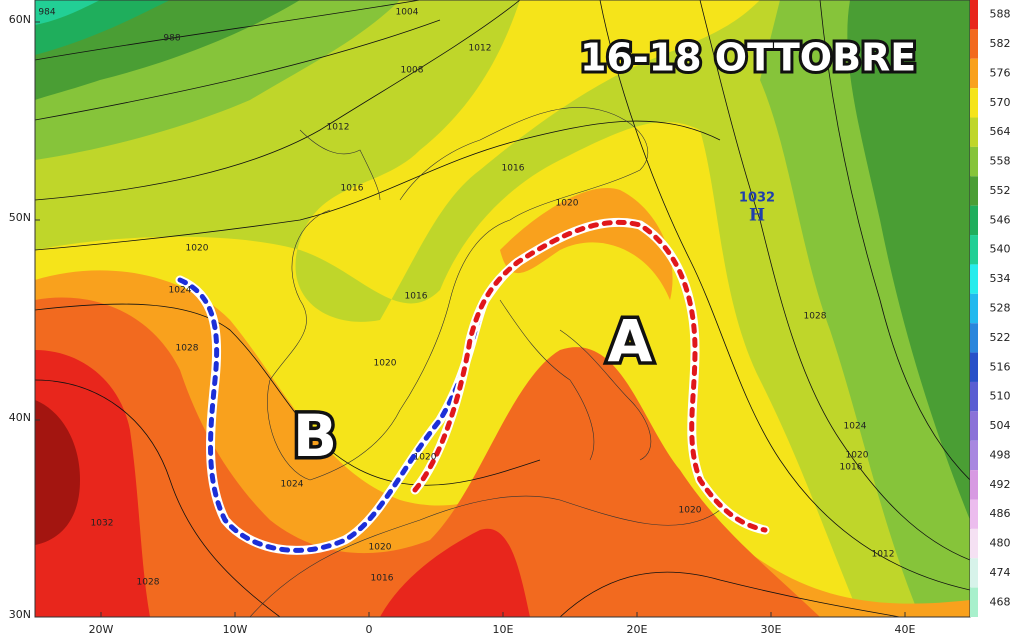  Describe the element at coordinates (46, 13) in the screenshot. I see `isobar-label: 984` at that location.